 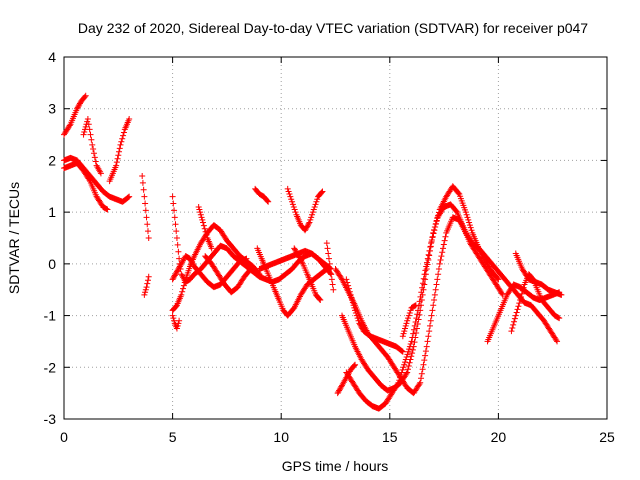 I want to click on y-tick-label: 1, so click(x=52, y=212).